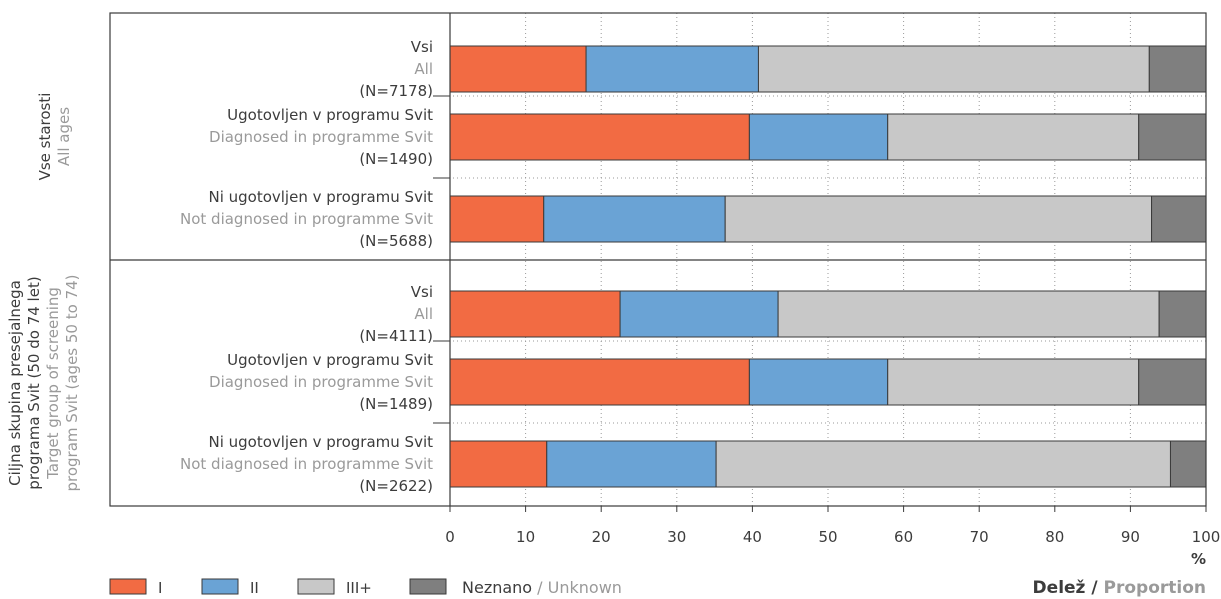  I want to click on bar-segment-g1-b2-s3, so click(1188, 464).